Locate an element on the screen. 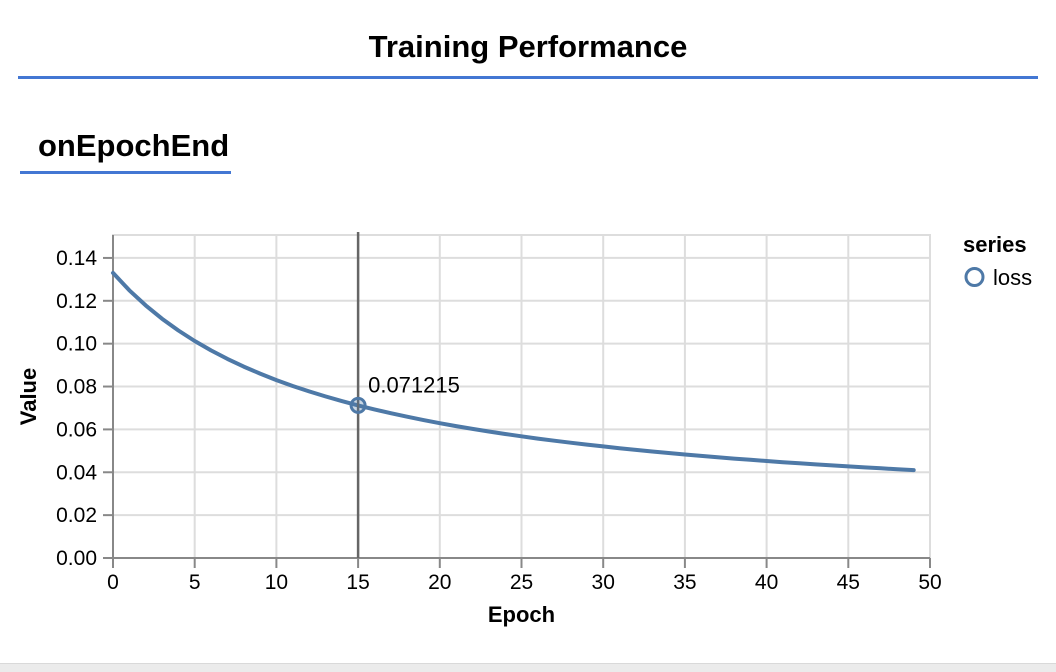 Image resolution: width=1056 pixels, height=672 pixels. y-tick-label: 0.02 is located at coordinates (76, 515).